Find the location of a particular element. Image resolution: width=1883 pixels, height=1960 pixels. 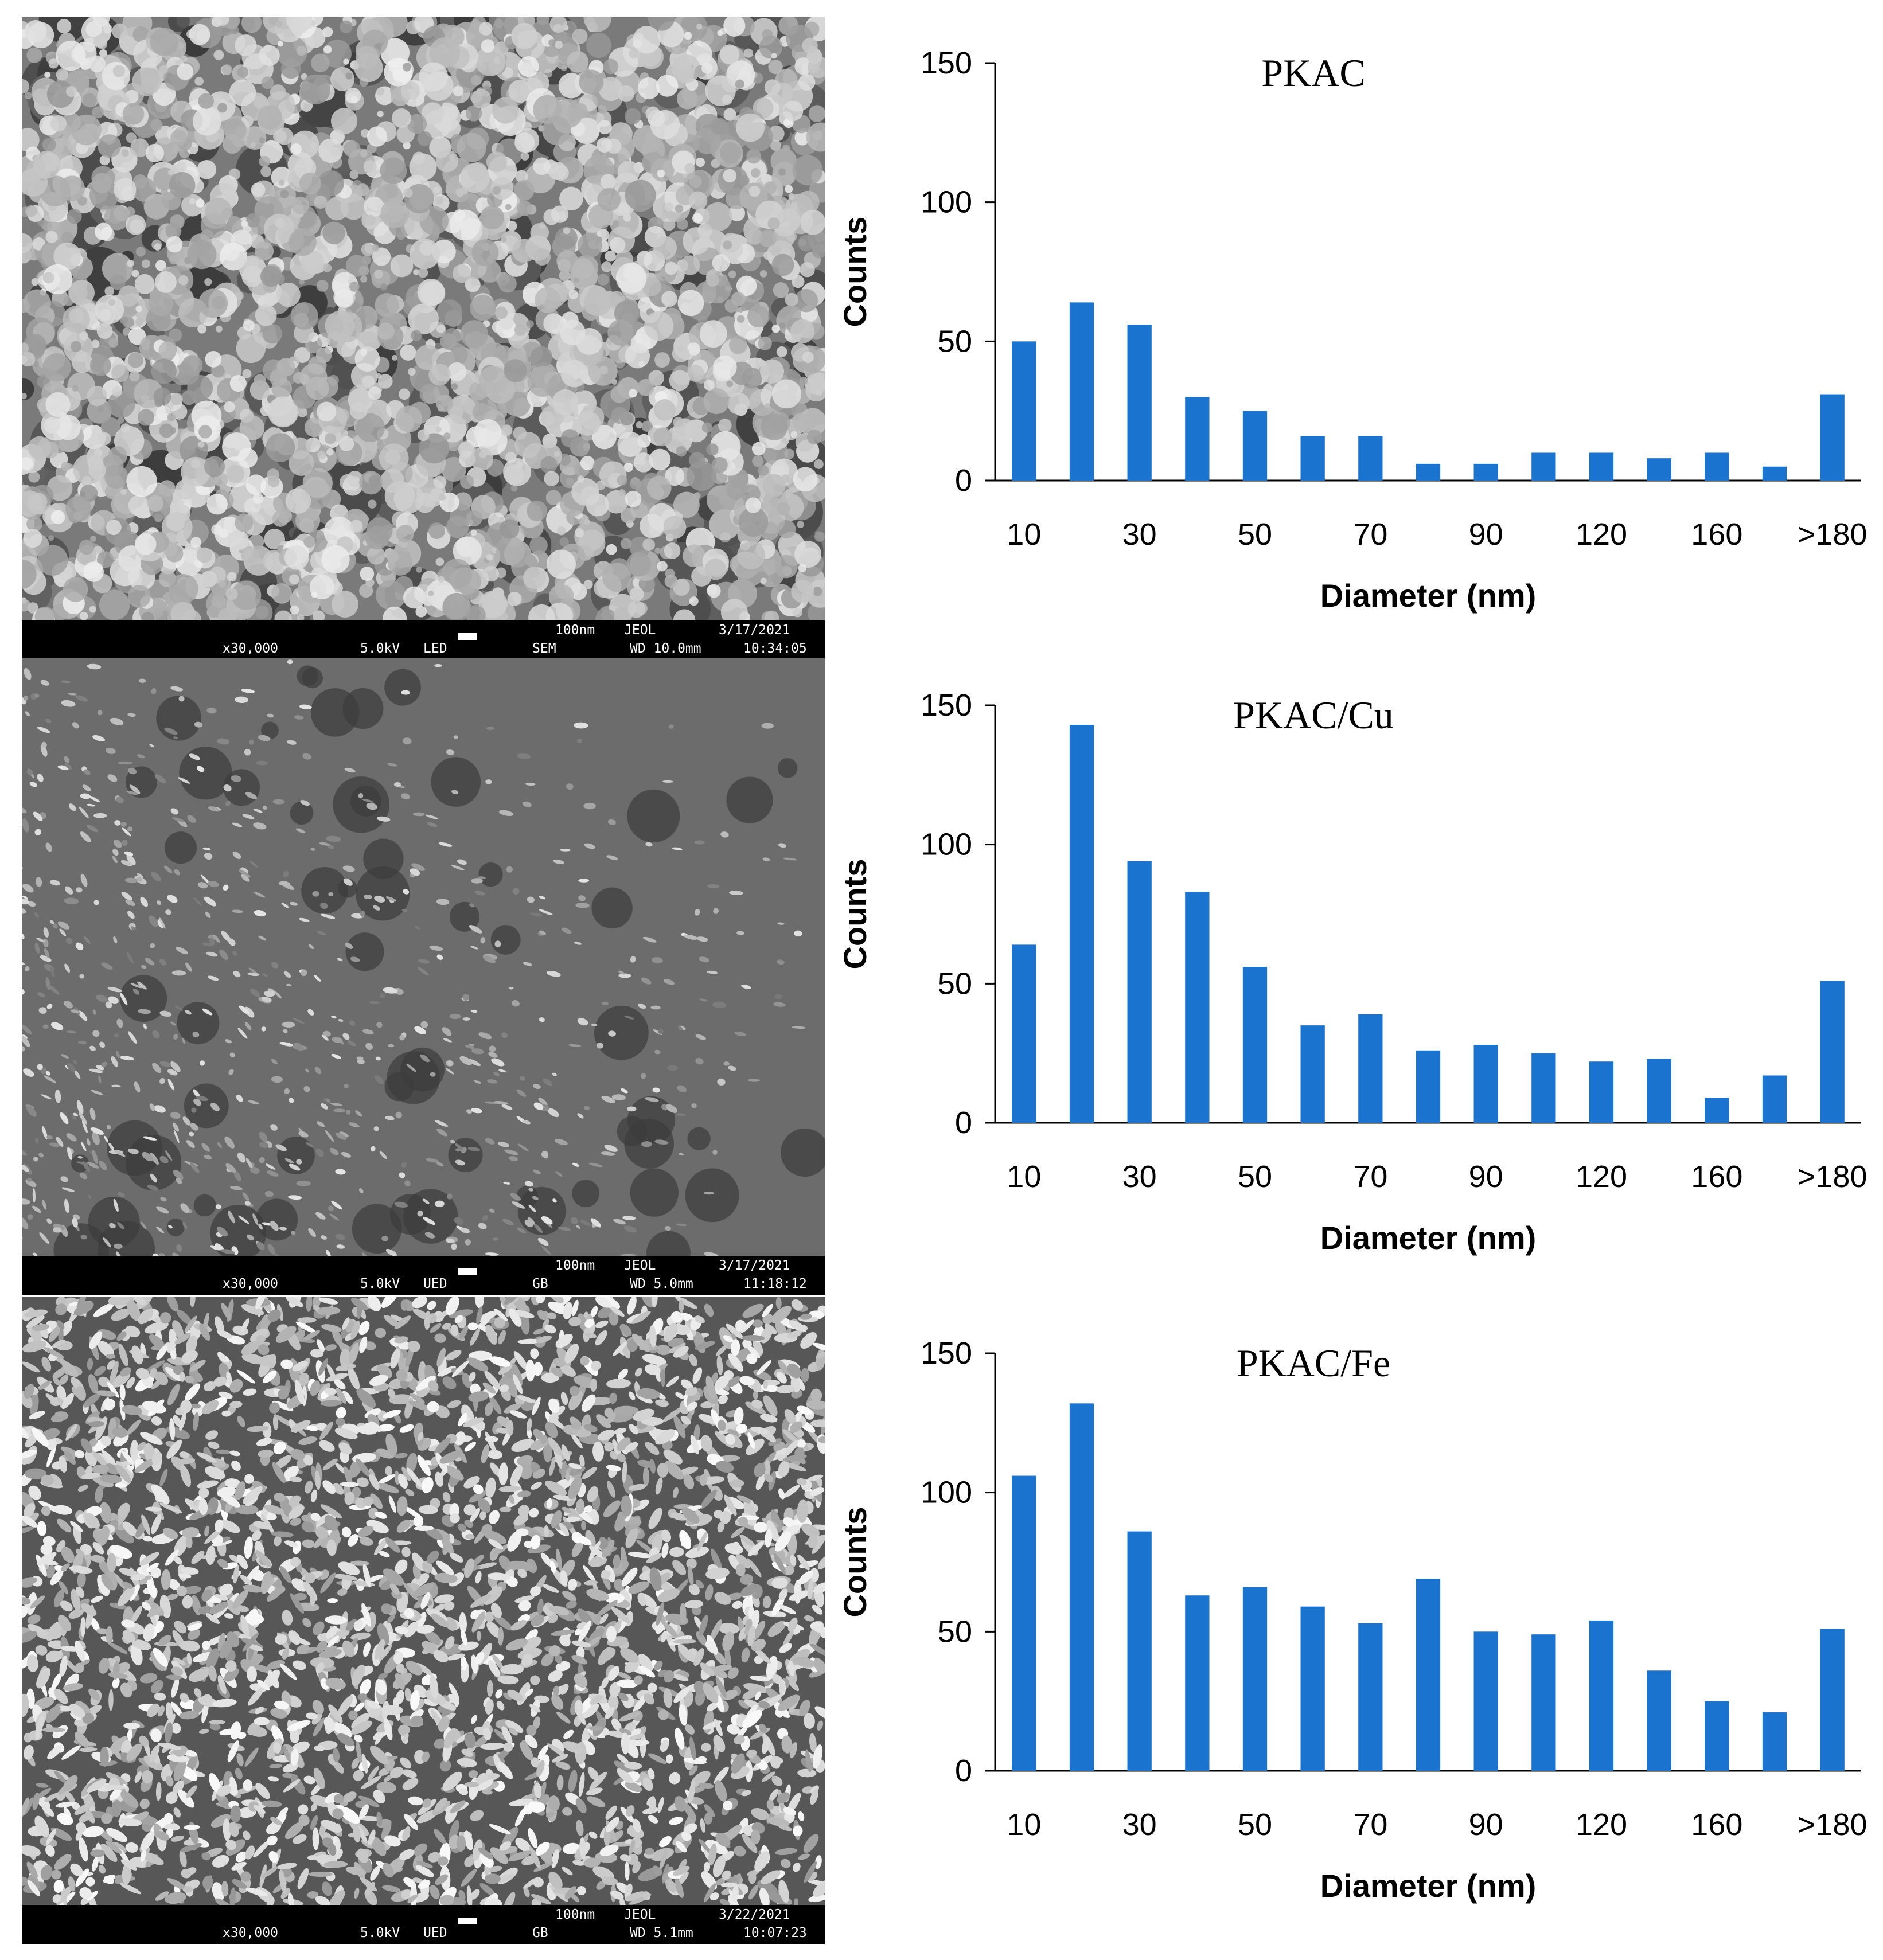

working-distance-label: WD 5.0mm is located at coordinates (661, 1283).